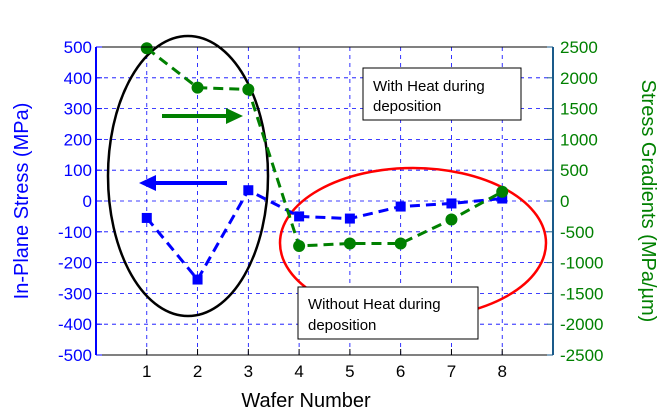 This screenshot has height=416, width=666. Describe the element at coordinates (581, 355) in the screenshot. I see `right-tick-label: -2500` at that location.